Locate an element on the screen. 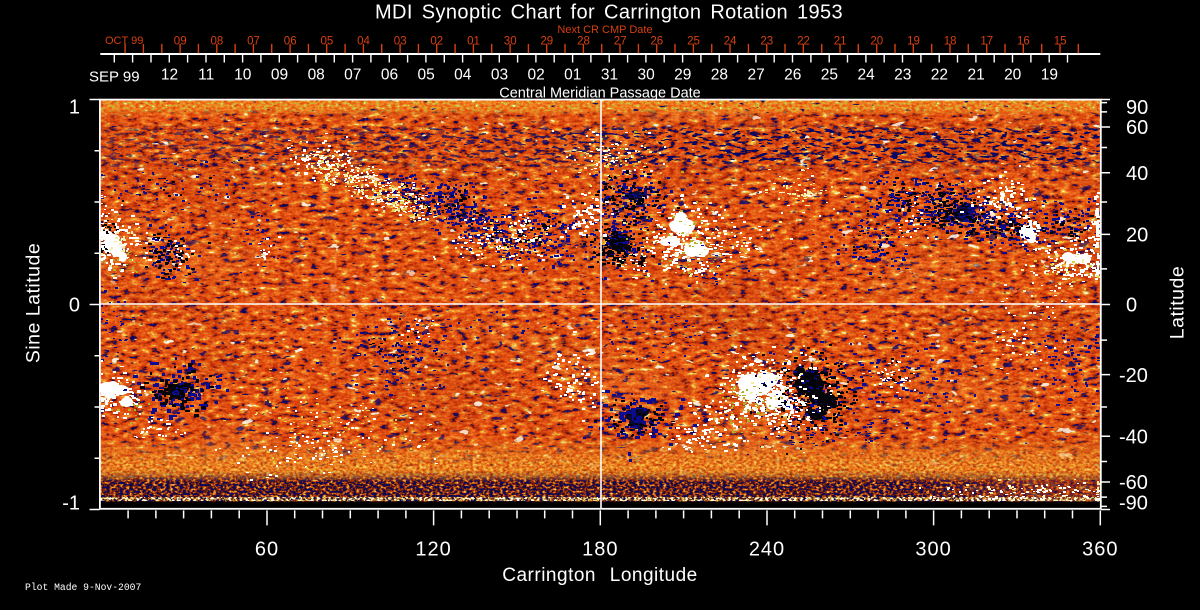  svg-text: 240 is located at coordinates (767, 550).